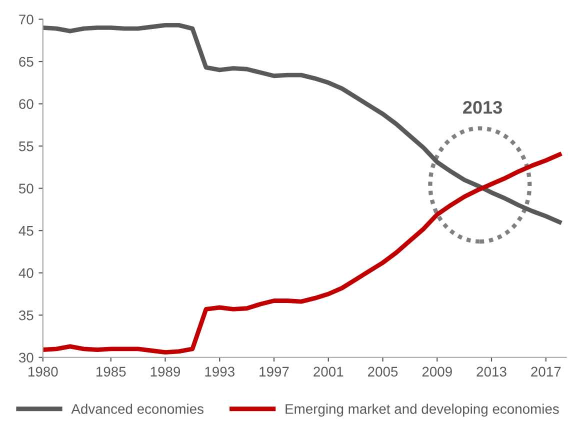 The width and height of the screenshot is (572, 428). What do you see at coordinates (329, 371) in the screenshot?
I see `x-tick-label: 2001` at bounding box center [329, 371].